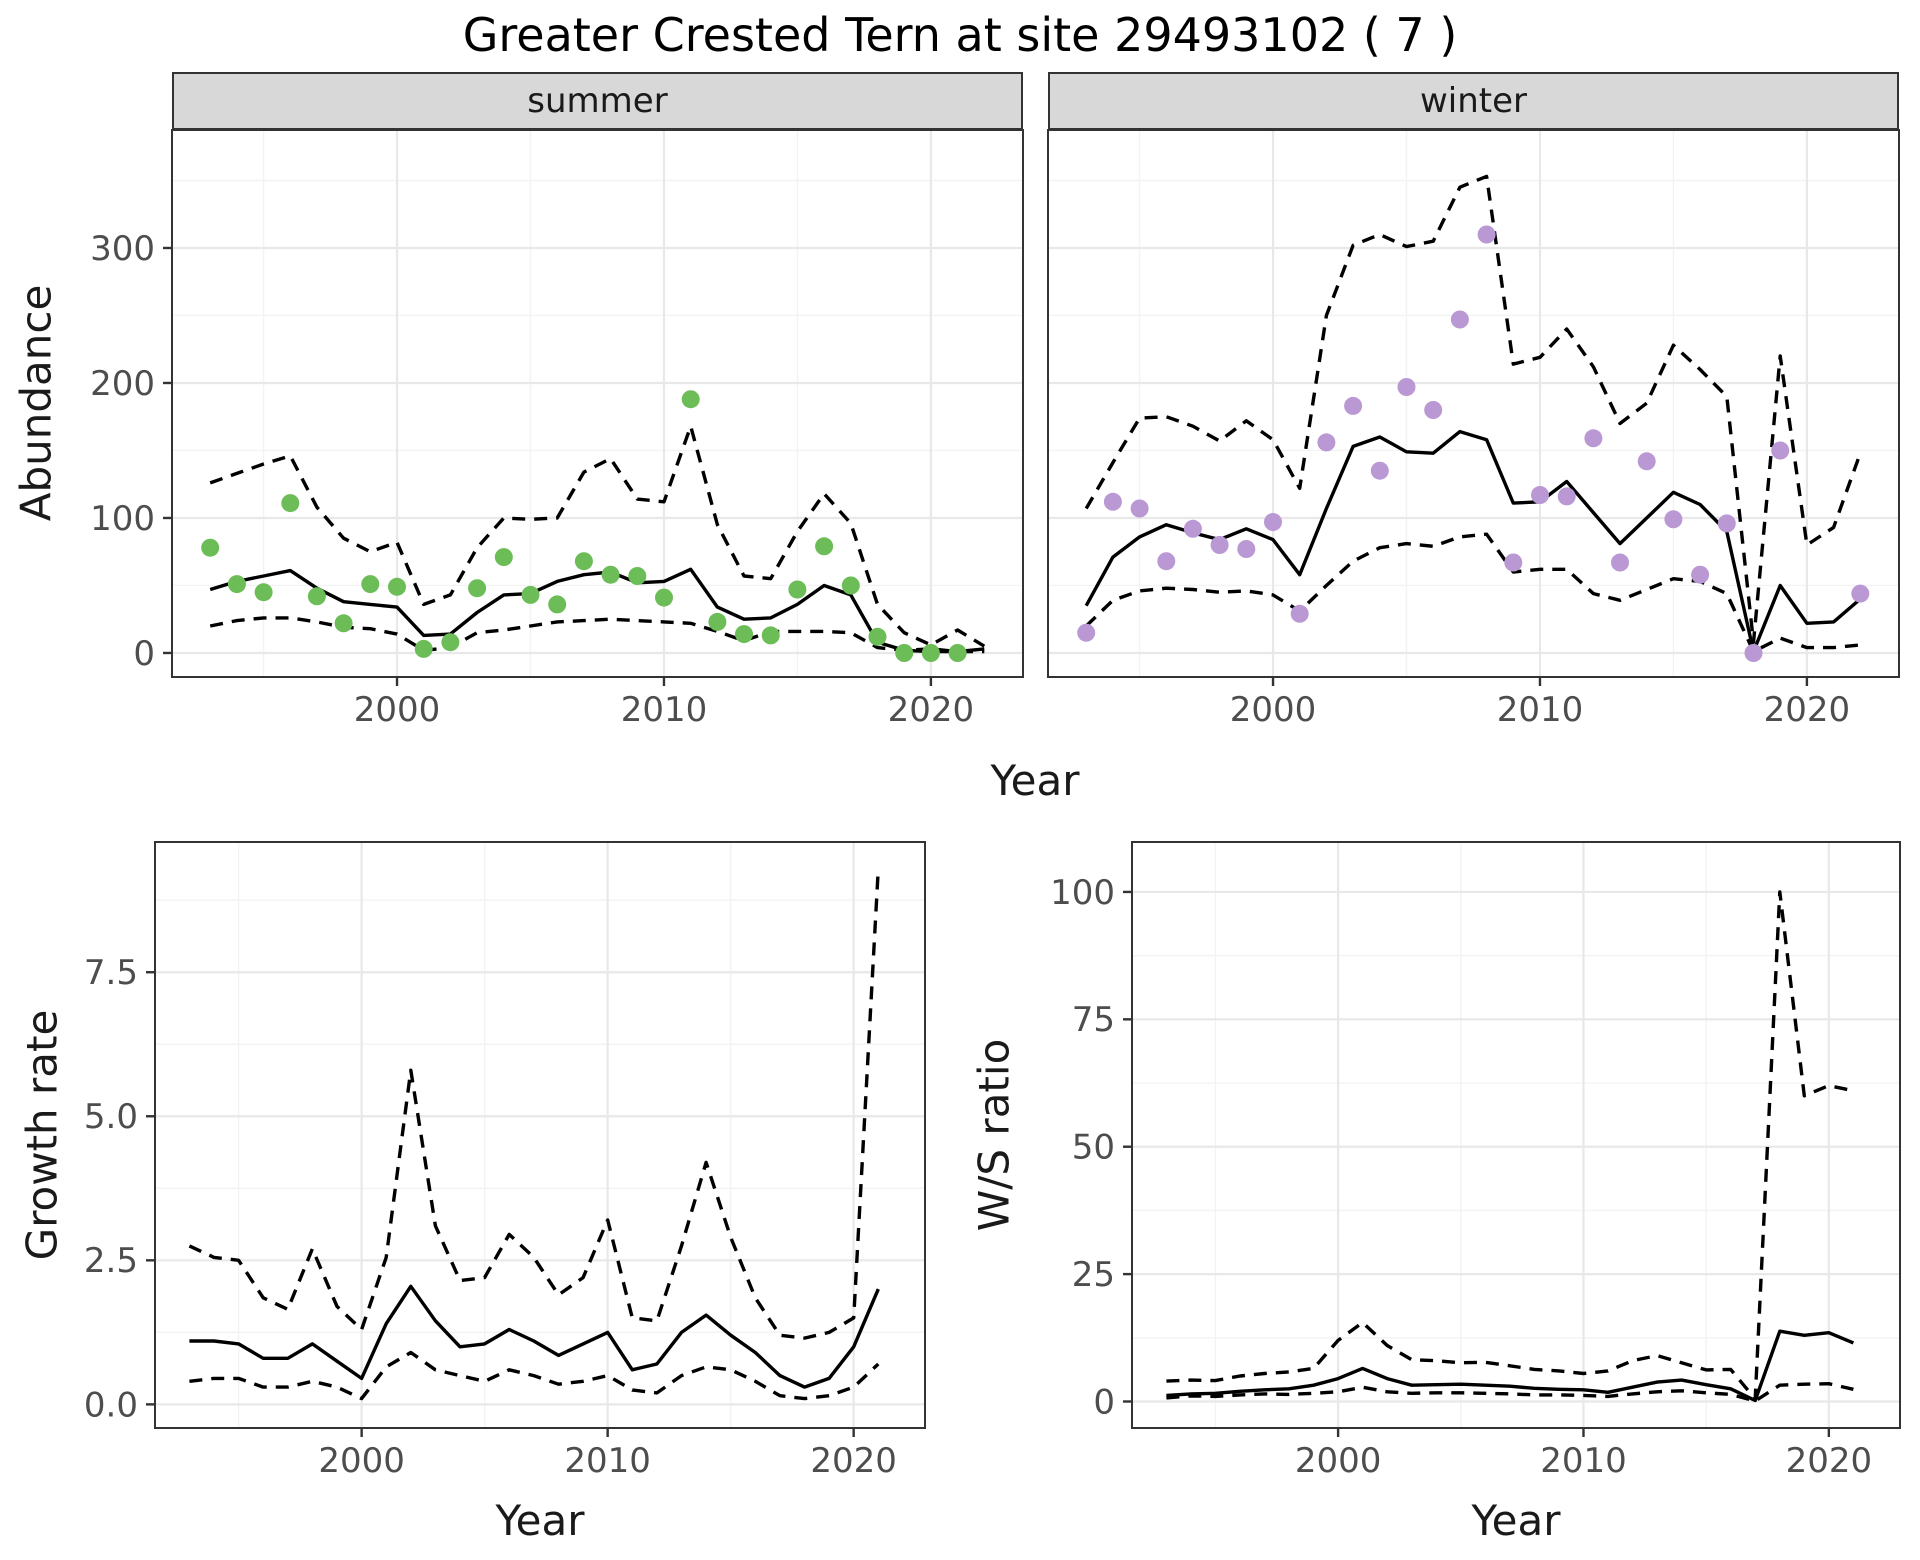  I want to click on facet-strip-summer-label: summer, so click(597, 101).